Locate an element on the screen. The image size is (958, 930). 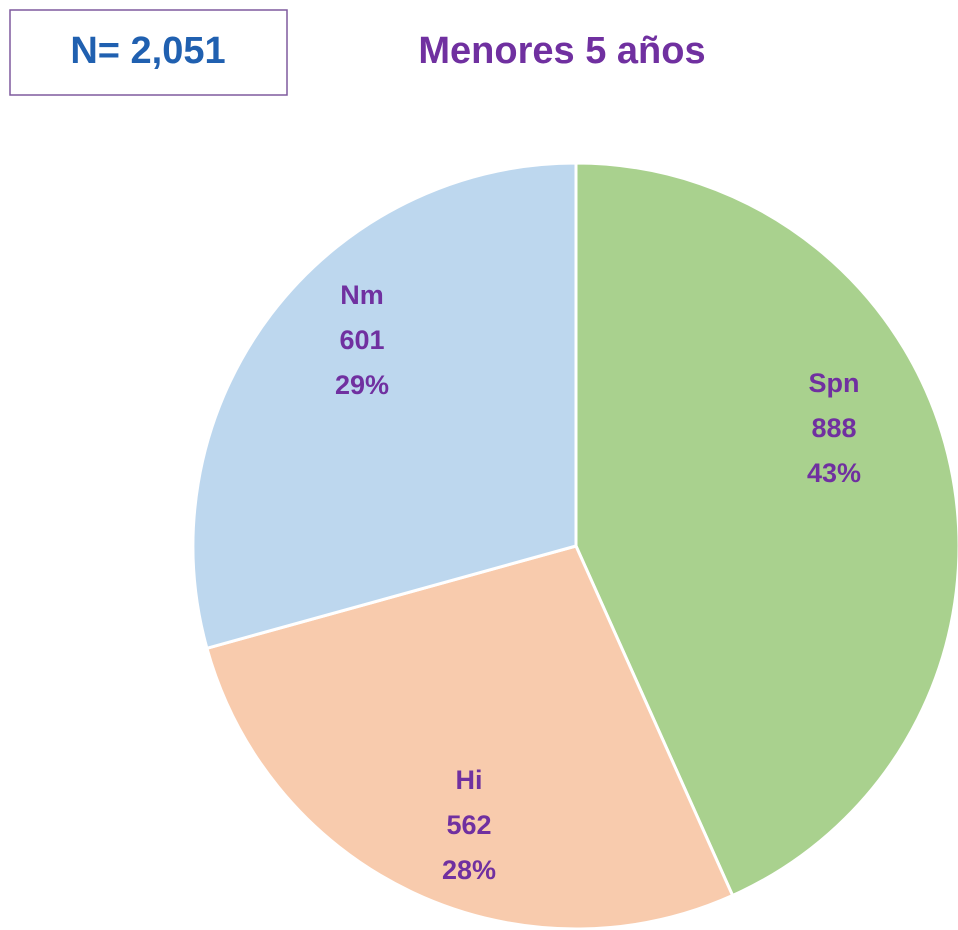
slice-value-label: 601 is located at coordinates (361, 340).